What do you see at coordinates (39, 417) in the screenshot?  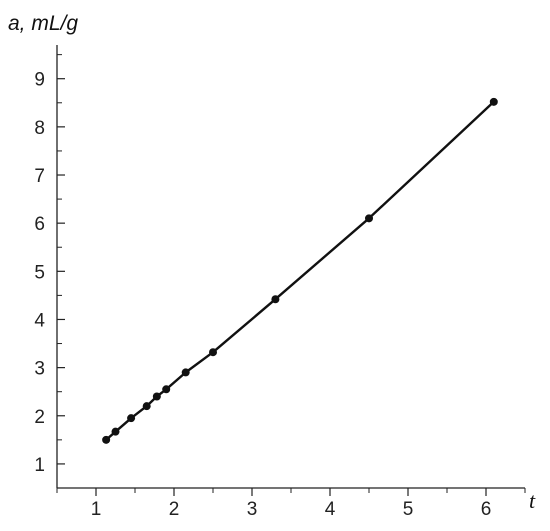 I see `y-tick-label: 2` at bounding box center [39, 417].